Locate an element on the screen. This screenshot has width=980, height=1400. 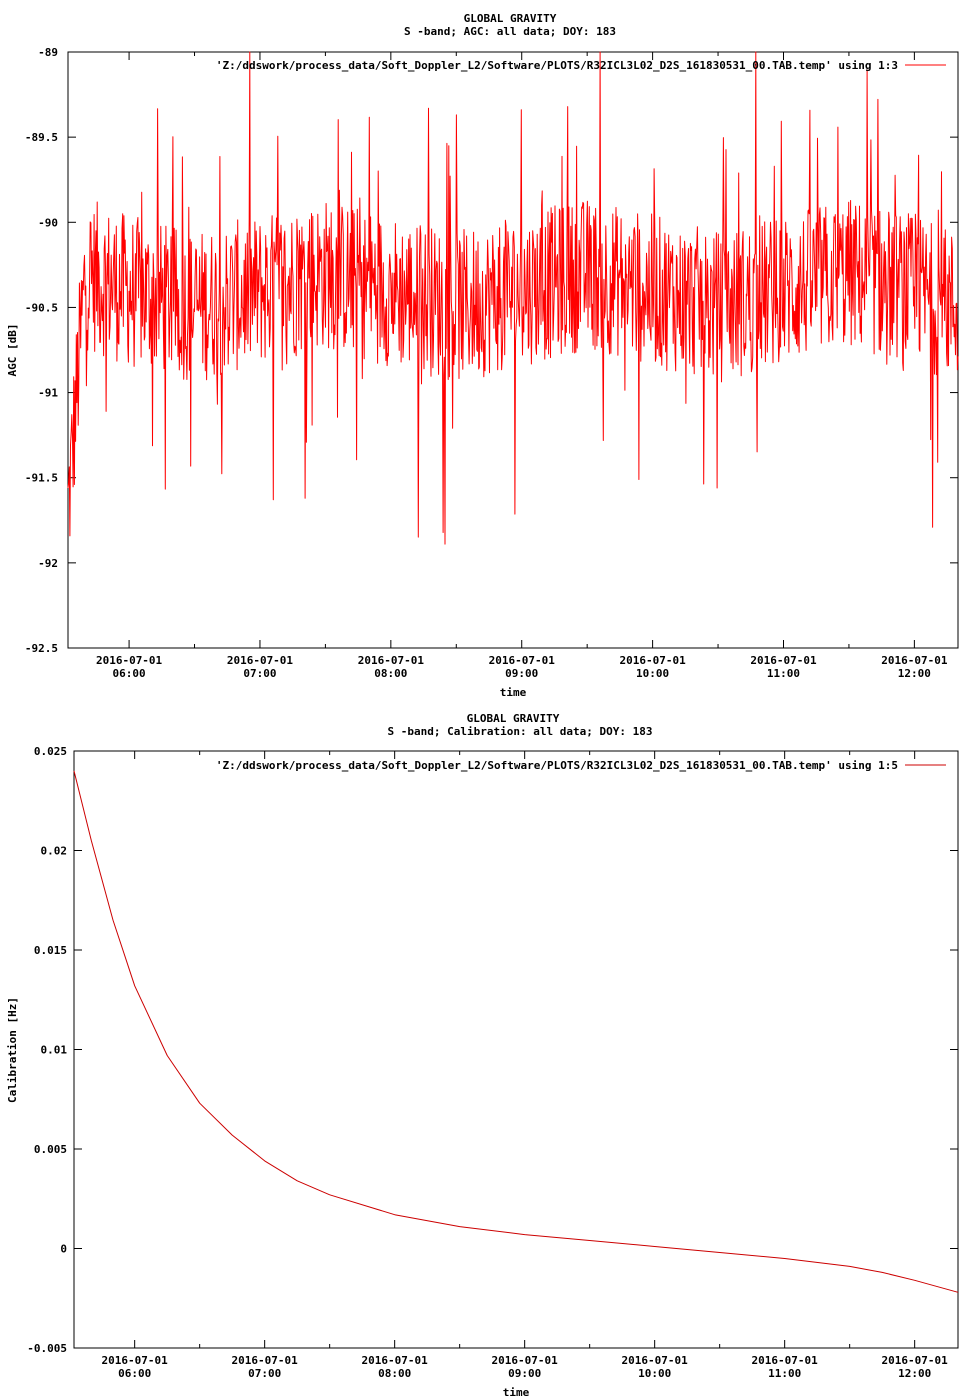
y-tick-label: 0.025 is located at coordinates (50, 751).